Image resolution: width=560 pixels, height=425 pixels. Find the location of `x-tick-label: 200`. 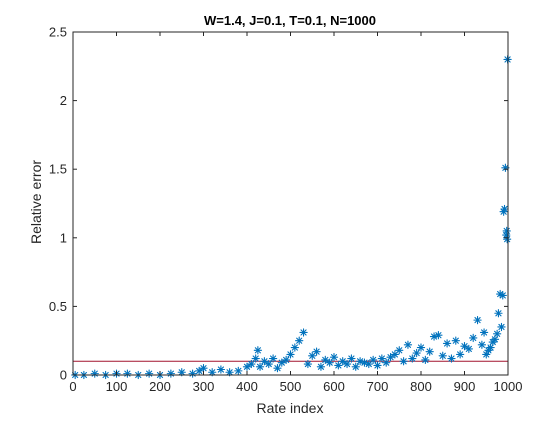

x-tick-label: 200 is located at coordinates (160, 386).